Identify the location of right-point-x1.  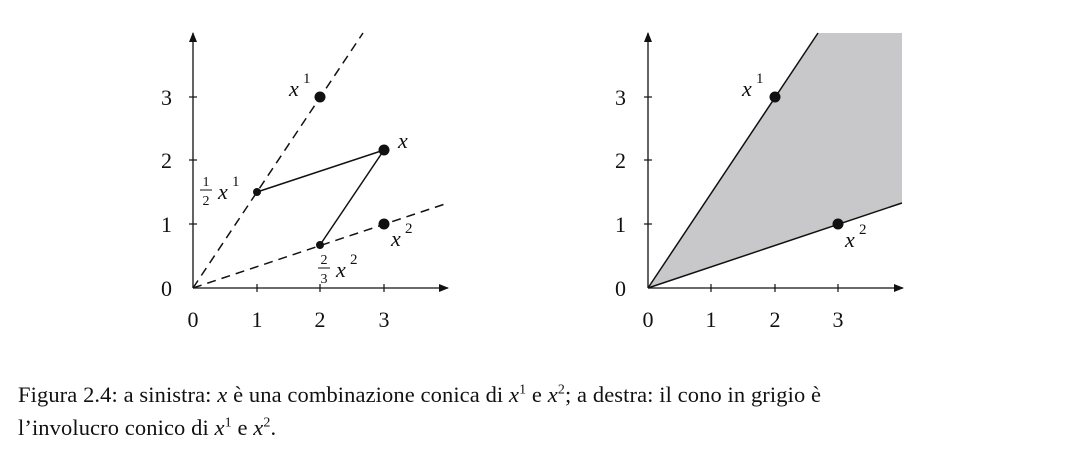
(775, 97).